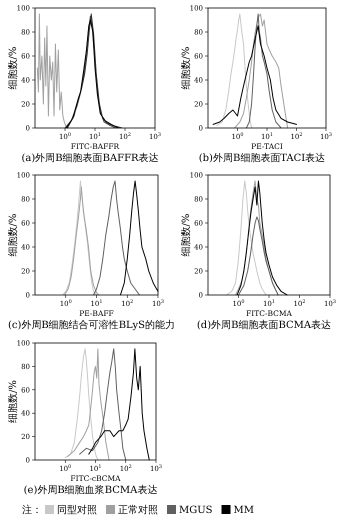 Image resolution: width=345 pixels, height=518 pixels. What do you see at coordinates (264, 325) in the screenshot?
I see `text: (d)外周B细胞表面BCMA表达` at bounding box center [264, 325].